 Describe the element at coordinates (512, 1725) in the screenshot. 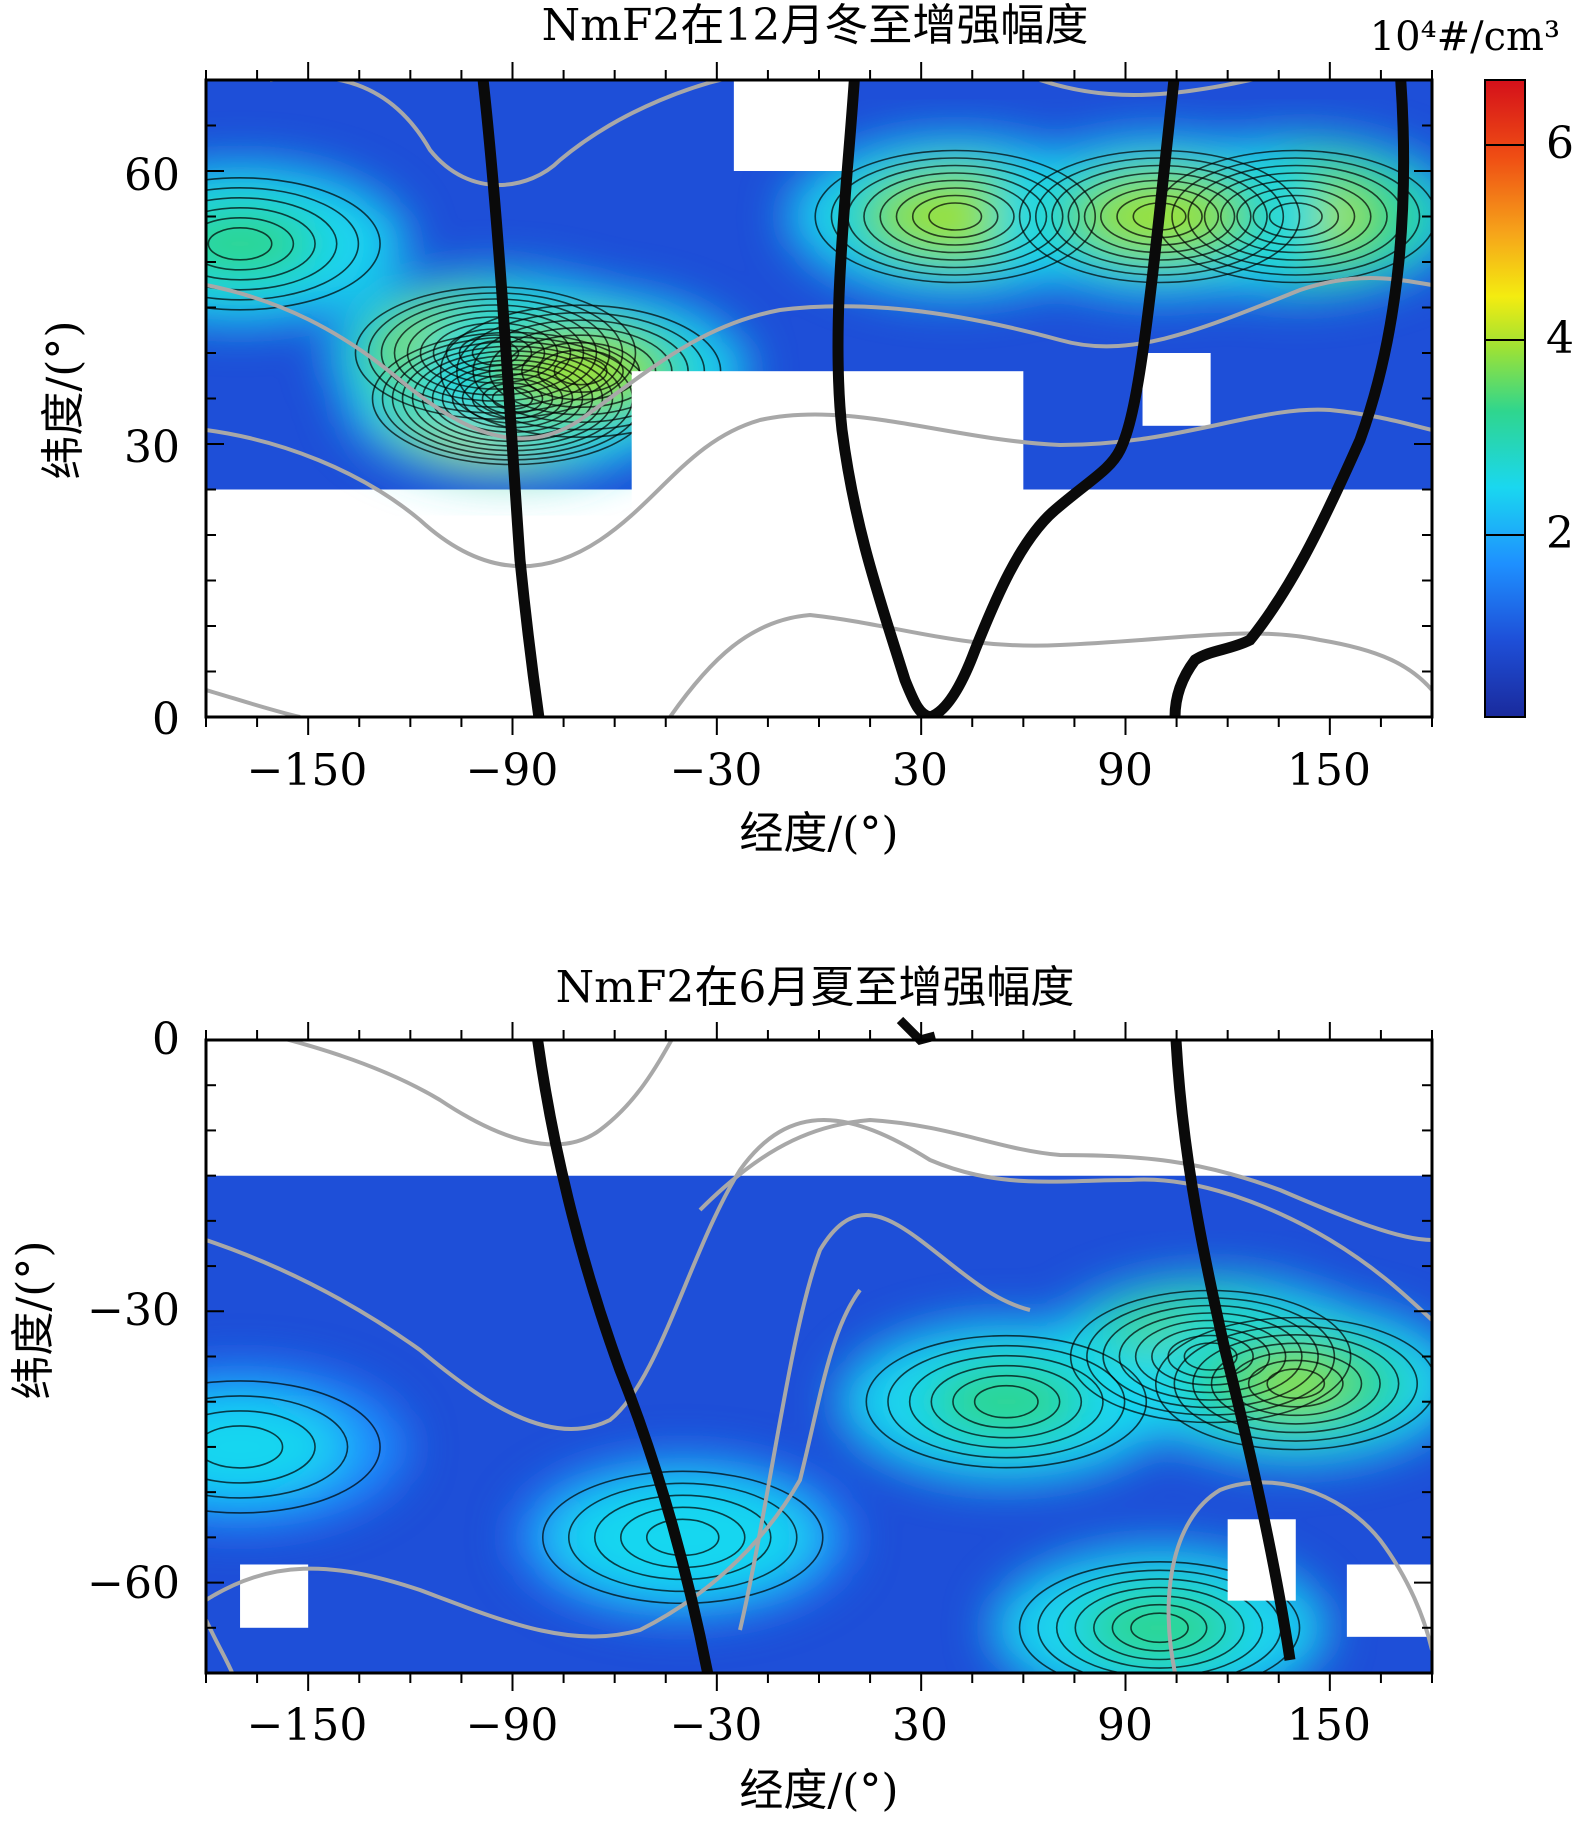

I see `x-tick-label: −90` at that location.